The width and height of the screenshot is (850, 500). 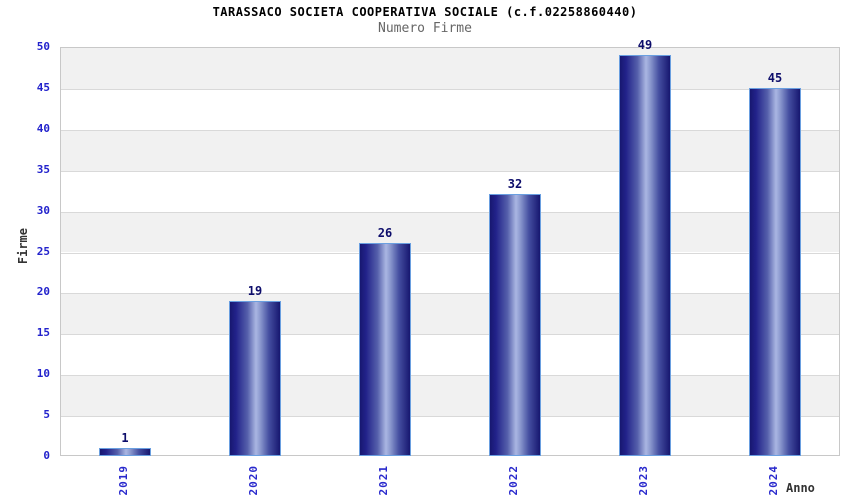 I want to click on y-tick-label: 50, so click(x=43, y=46).